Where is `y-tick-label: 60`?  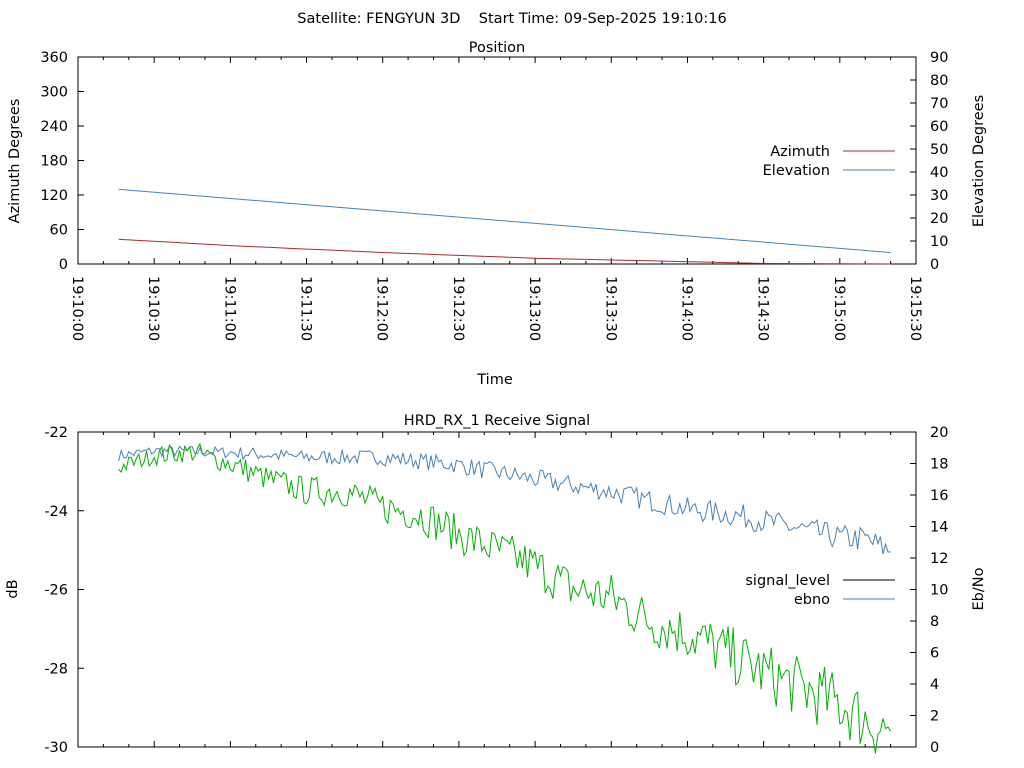
y-tick-label: 60 is located at coordinates (59, 231).